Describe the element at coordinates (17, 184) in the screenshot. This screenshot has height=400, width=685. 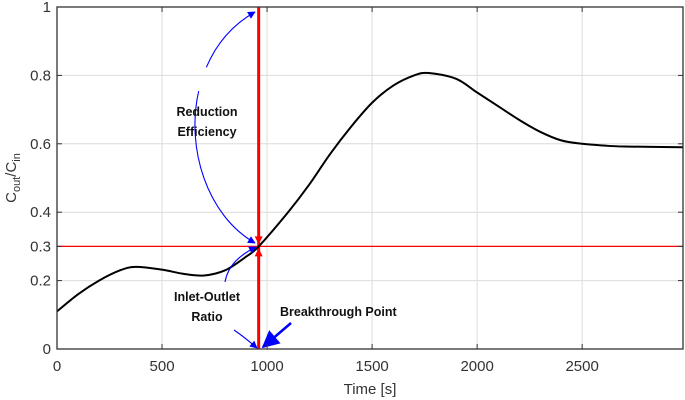
I see `y-label-sub-out: out` at that location.